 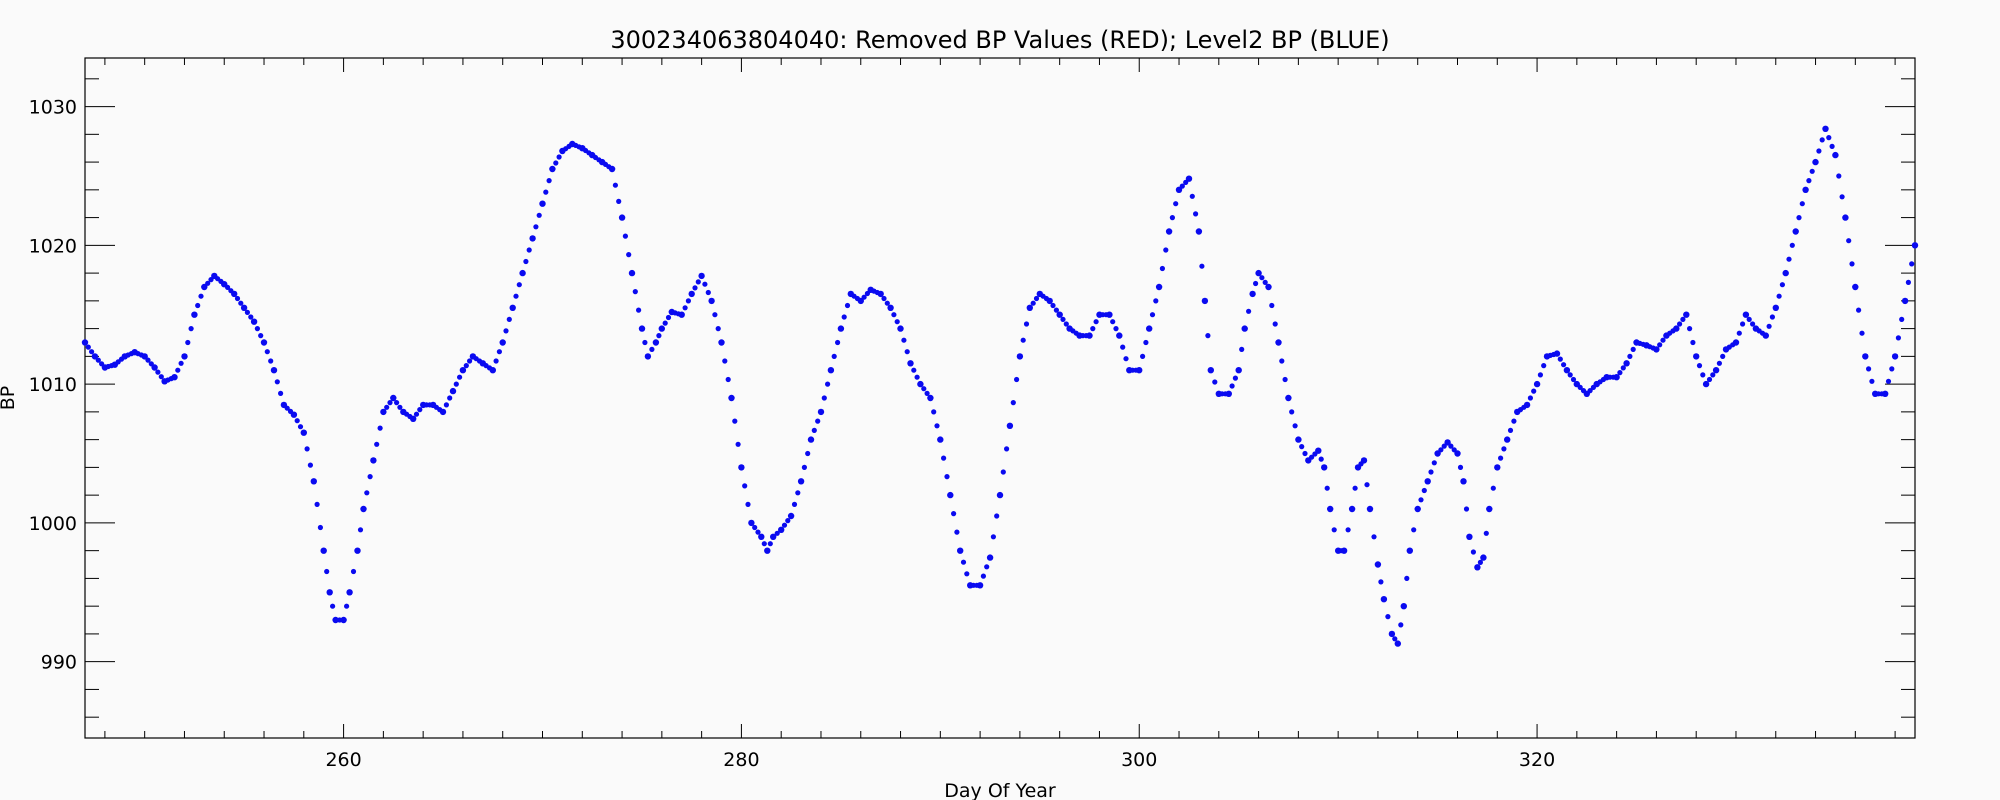 What do you see at coordinates (9, 398) in the screenshot?
I see `y-axis-label: BP` at bounding box center [9, 398].